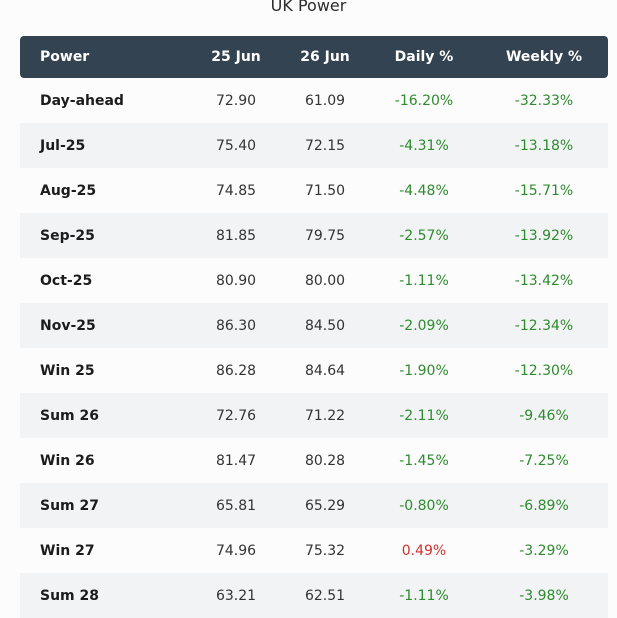 This screenshot has height=618, width=617. Describe the element at coordinates (63, 145) in the screenshot. I see `row-name: Jul-25` at that location.